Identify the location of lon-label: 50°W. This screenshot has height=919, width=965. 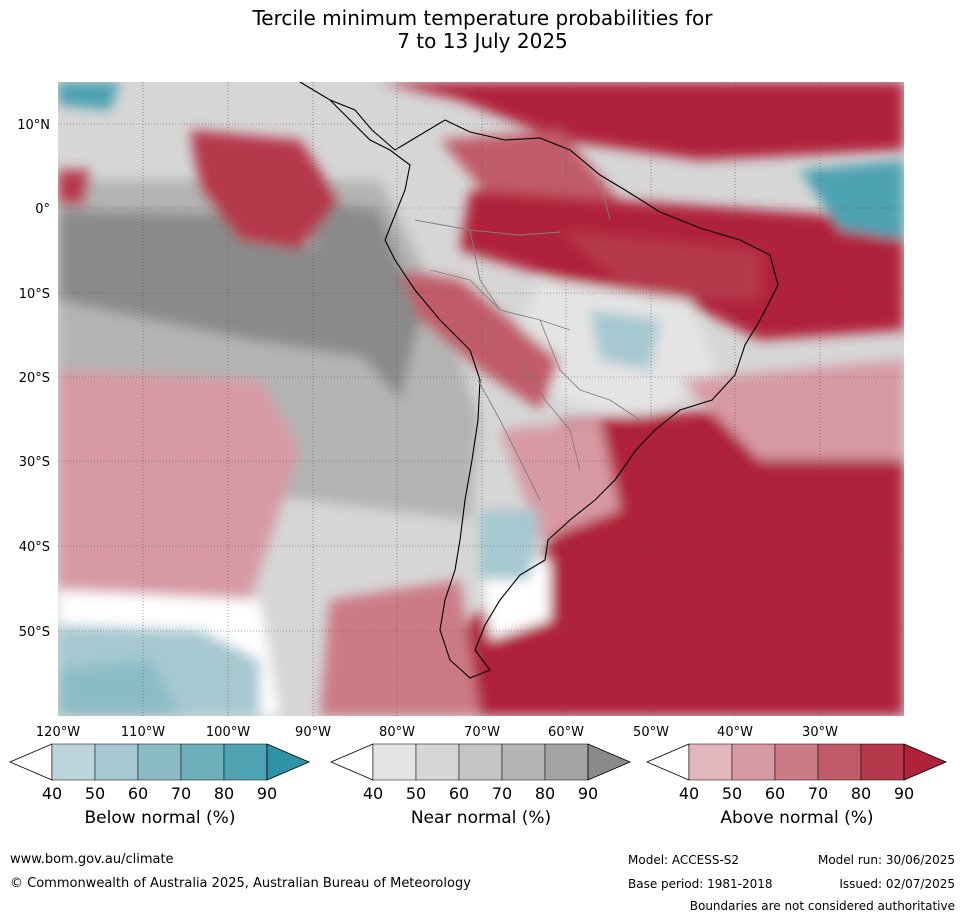
(651, 732).